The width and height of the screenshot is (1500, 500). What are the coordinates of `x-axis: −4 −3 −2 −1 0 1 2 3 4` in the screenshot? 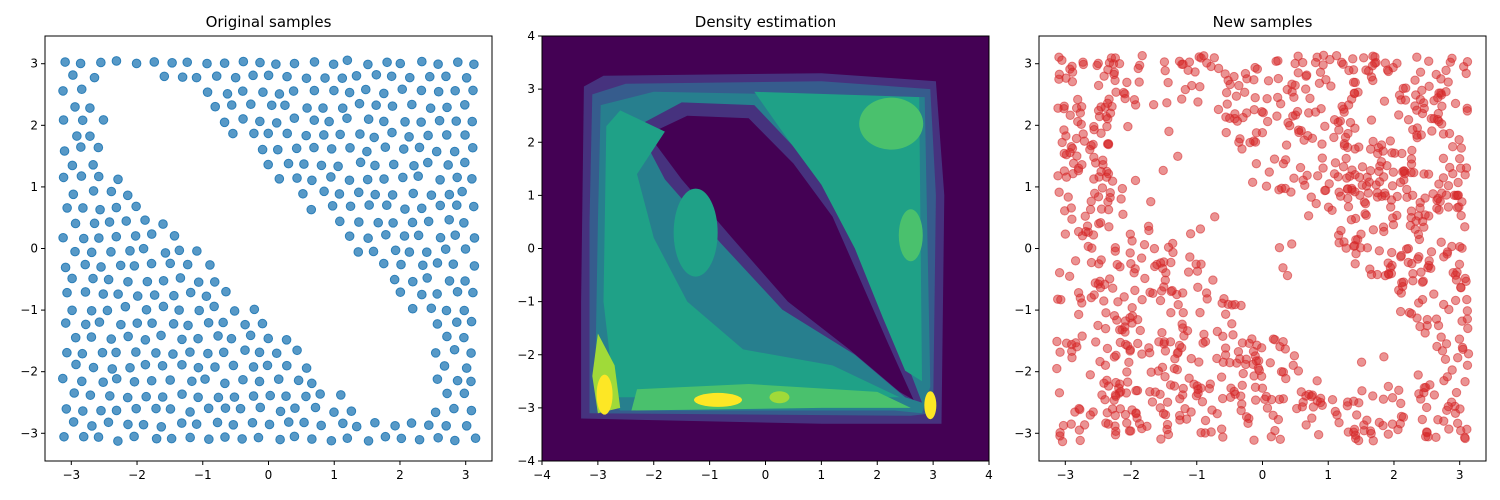 It's located at (763, 471).